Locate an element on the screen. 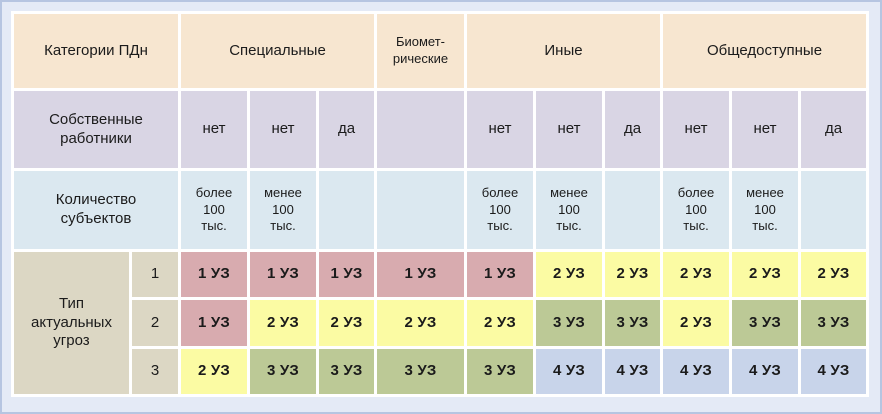 The image size is (882, 414). threat-level-number: 3 is located at coordinates (155, 371).